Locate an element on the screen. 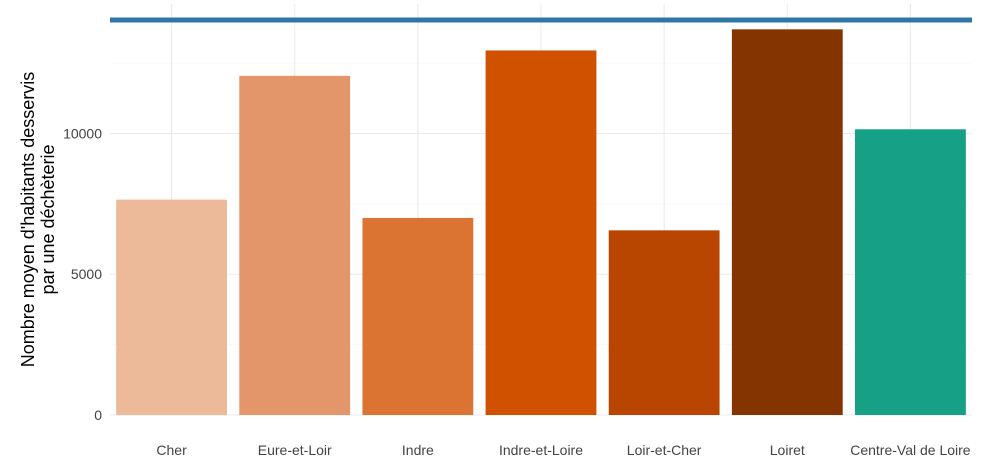 This screenshot has height=461, width=985. x-tick-label: Loir-et-Cher is located at coordinates (664, 450).